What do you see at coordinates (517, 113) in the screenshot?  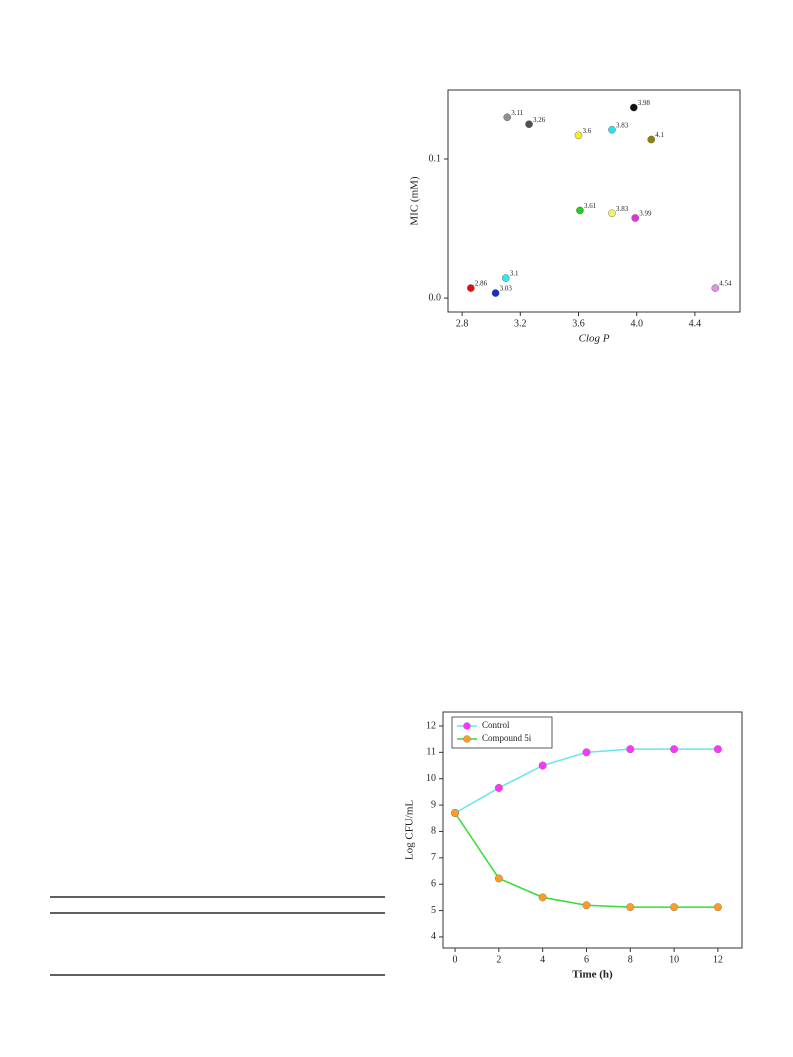 I see `point-label: 3.11` at bounding box center [517, 113].